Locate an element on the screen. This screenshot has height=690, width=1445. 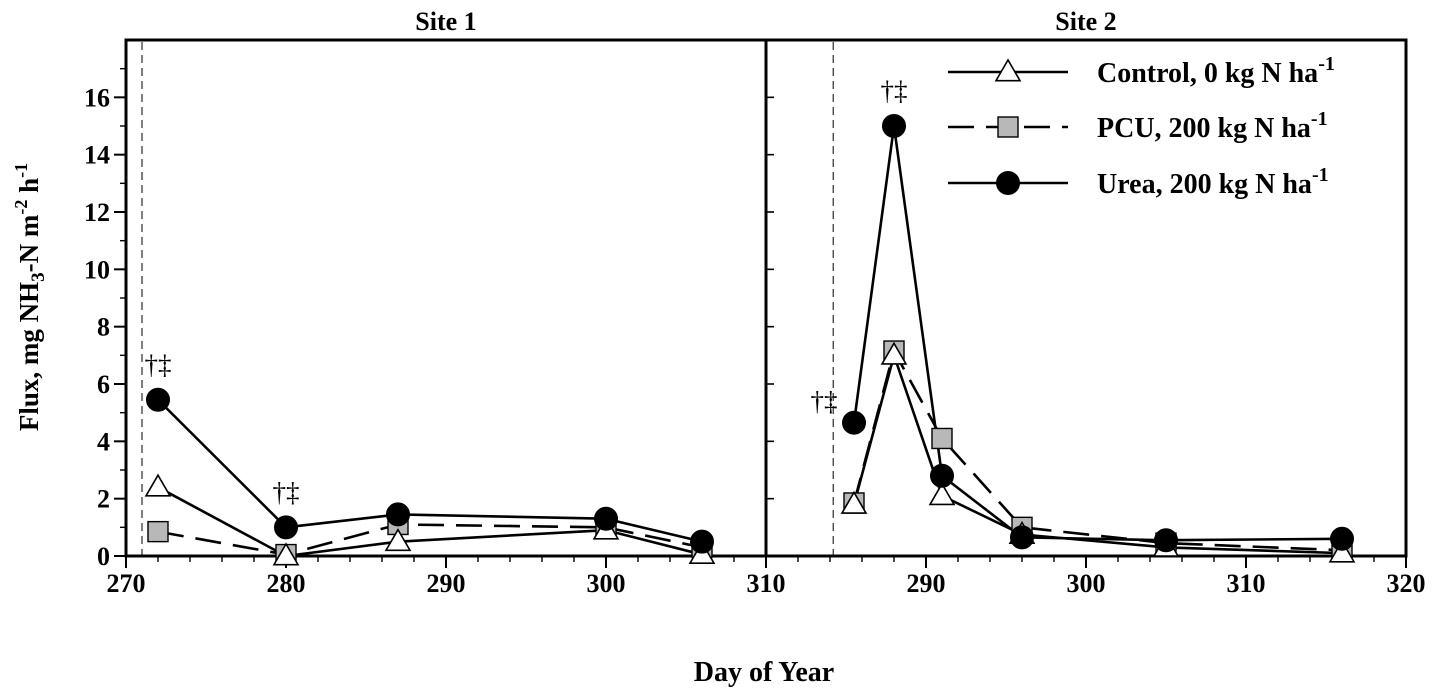
y-tick-label: 14 is located at coordinates (97, 155).